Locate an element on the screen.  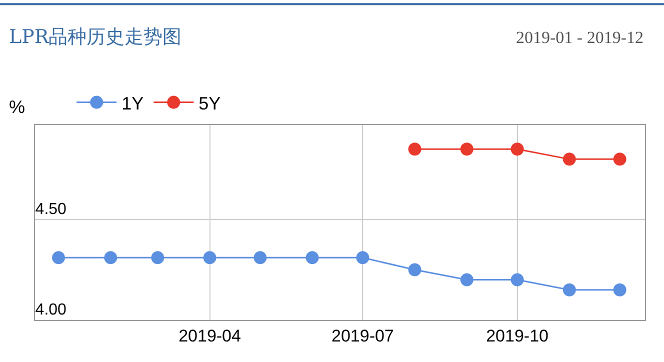
x-tick-label: 2019-10 is located at coordinates (517, 336).